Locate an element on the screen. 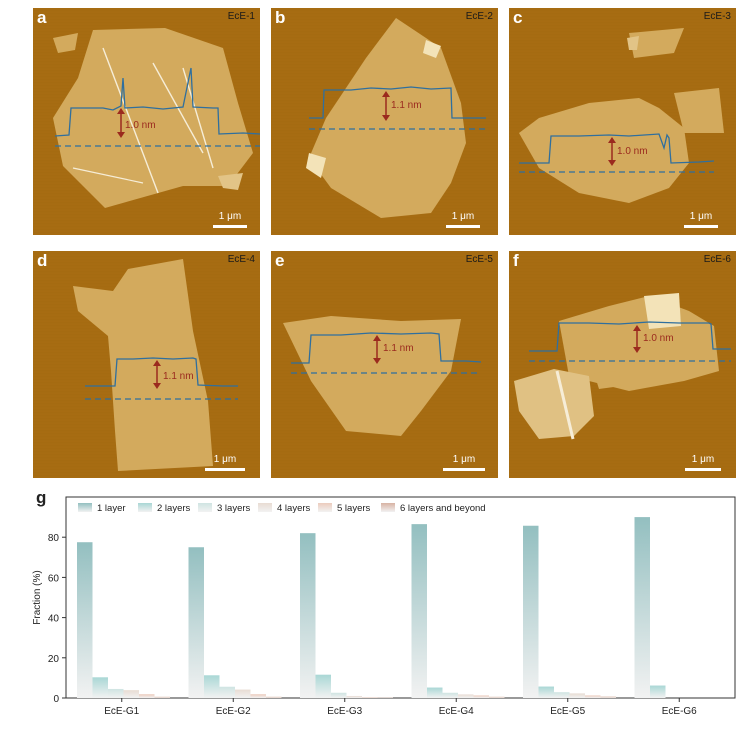  panel-label: a is located at coordinates (42, 17).